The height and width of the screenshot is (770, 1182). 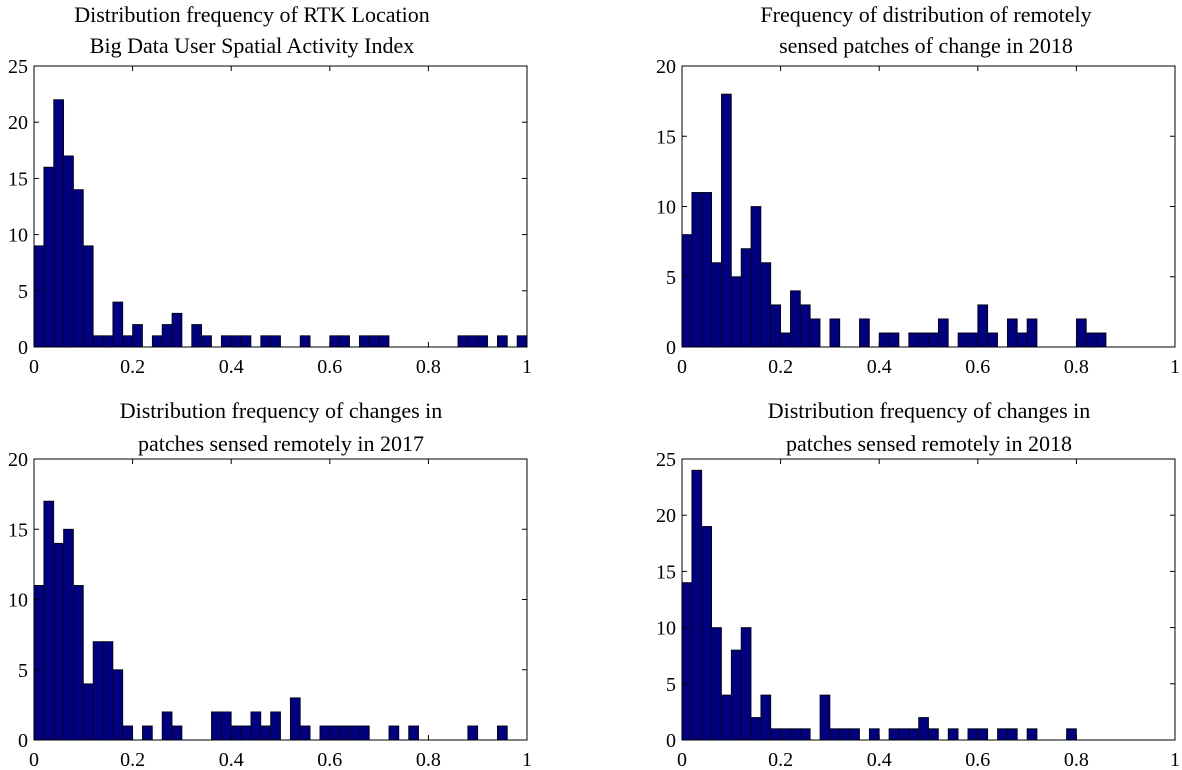 I want to click on subplot-2-ytick-label-1: 0, so click(x=671, y=348).